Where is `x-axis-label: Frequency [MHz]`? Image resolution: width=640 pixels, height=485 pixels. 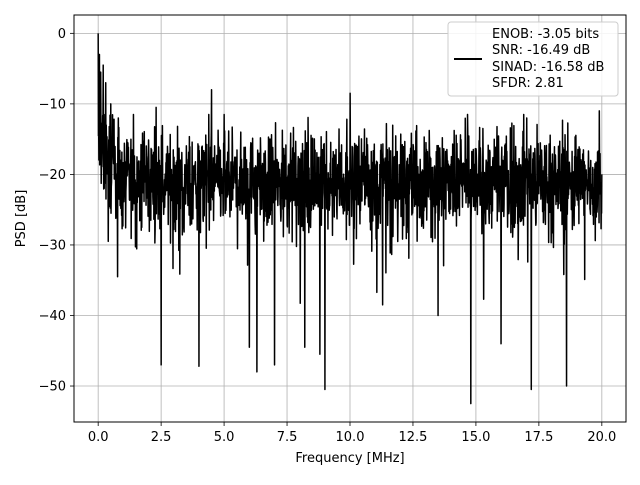 x-axis-label: Frequency [MHz] is located at coordinates (349, 458).